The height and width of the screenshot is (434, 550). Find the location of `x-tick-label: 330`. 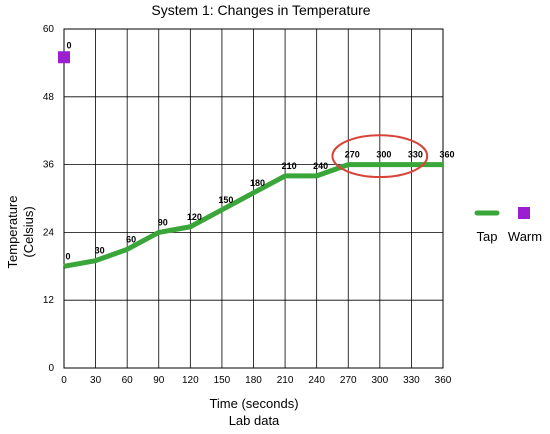

x-tick-label: 330 is located at coordinates (411, 380).